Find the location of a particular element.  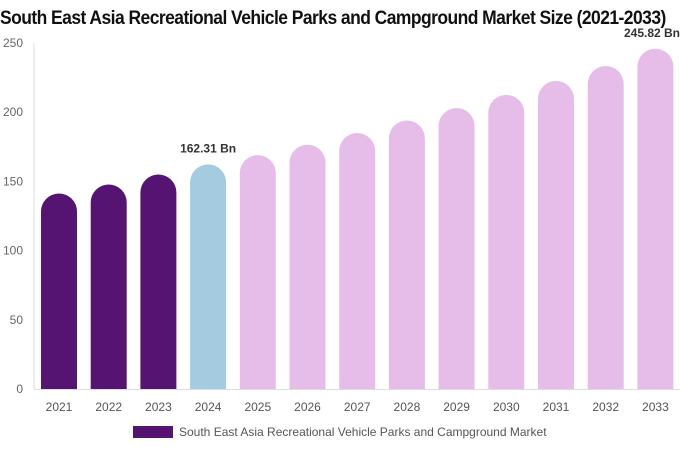

x-tick-label: 2033 is located at coordinates (655, 407).